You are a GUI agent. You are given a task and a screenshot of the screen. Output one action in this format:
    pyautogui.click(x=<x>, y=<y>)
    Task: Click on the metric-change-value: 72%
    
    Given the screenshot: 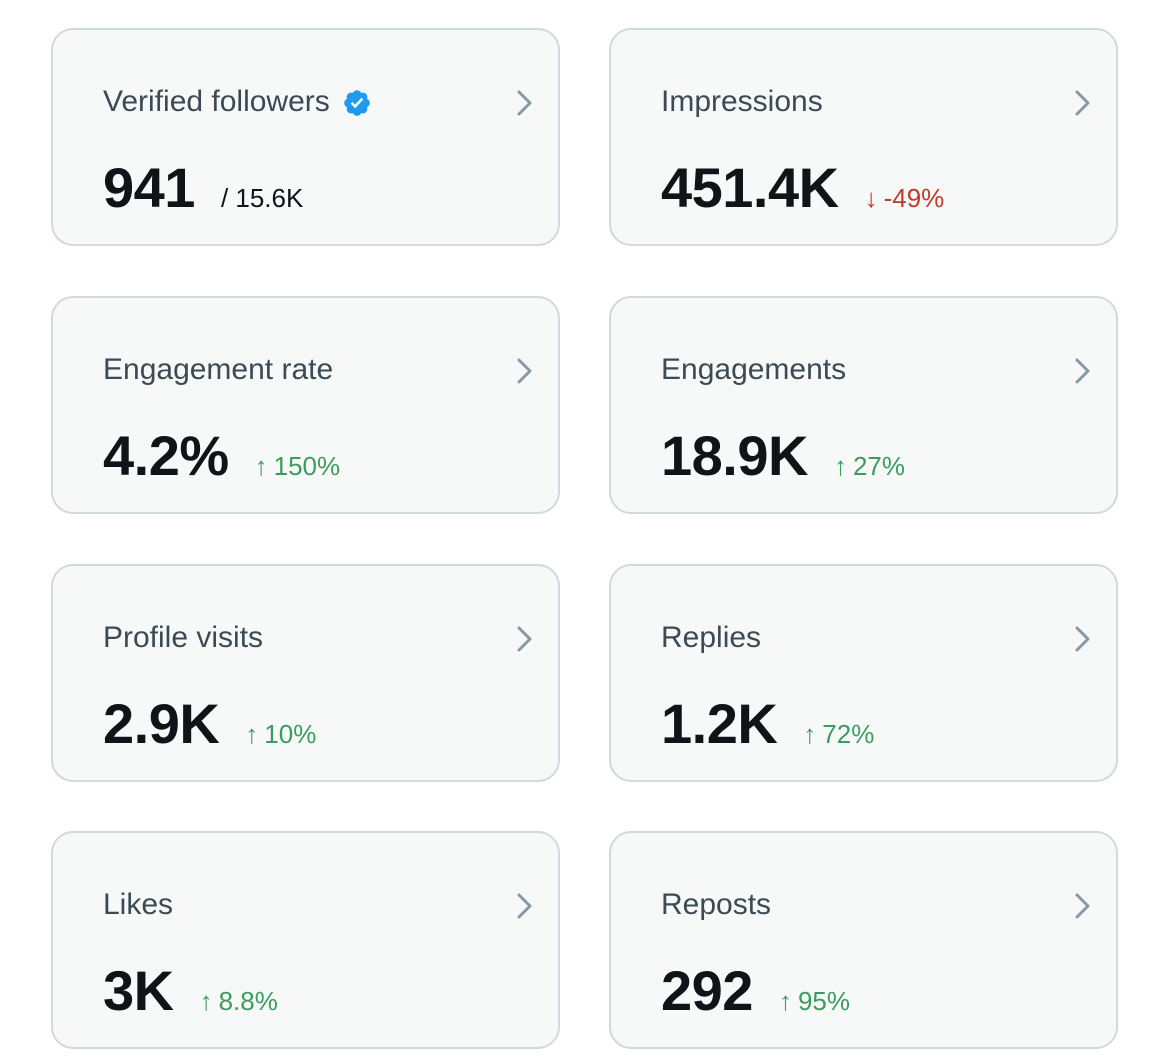 What is the action you would take?
    pyautogui.click(x=848, y=734)
    